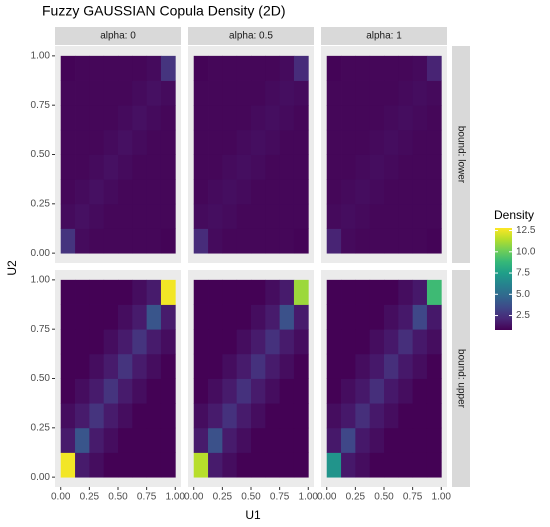 Image resolution: width=550 pixels, height=527 pixels. I want to click on y-axis-title: U2, so click(12, 268).